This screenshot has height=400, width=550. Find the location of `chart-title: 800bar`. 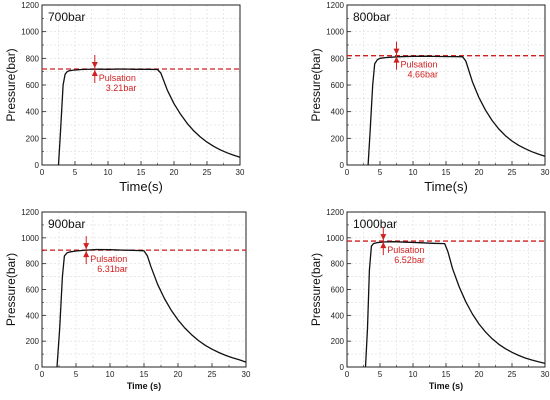

chart-title: 800bar is located at coordinates (371, 17).